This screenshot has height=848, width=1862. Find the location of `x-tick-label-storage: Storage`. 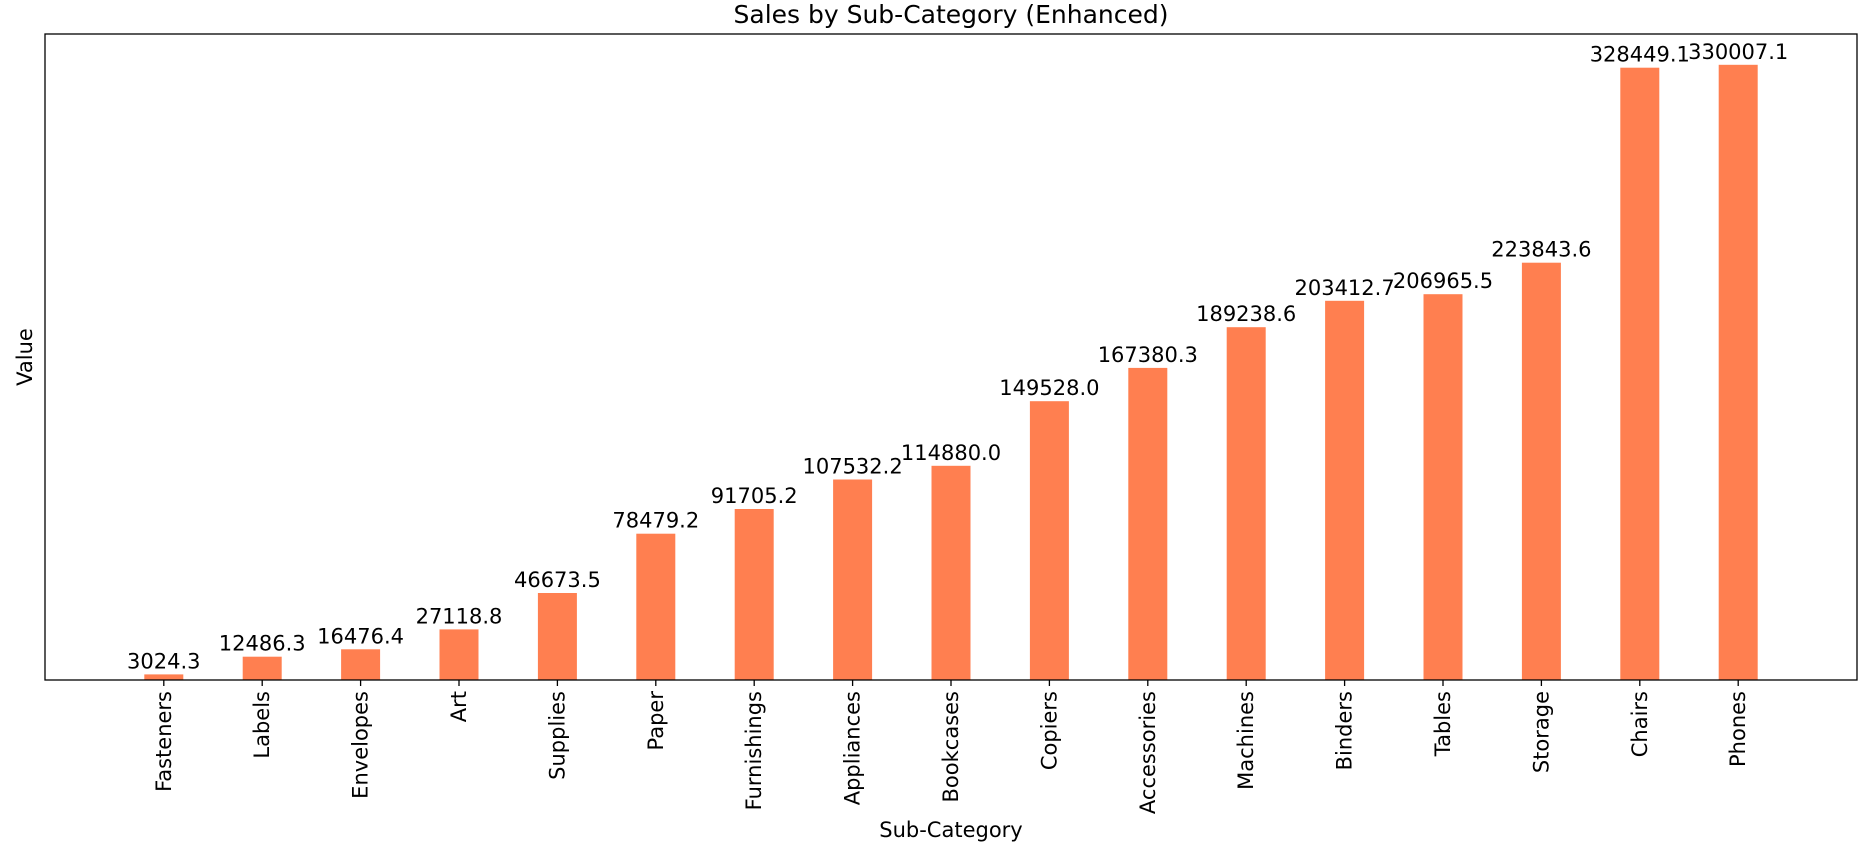

x-tick-label-storage: Storage is located at coordinates (1541, 732).